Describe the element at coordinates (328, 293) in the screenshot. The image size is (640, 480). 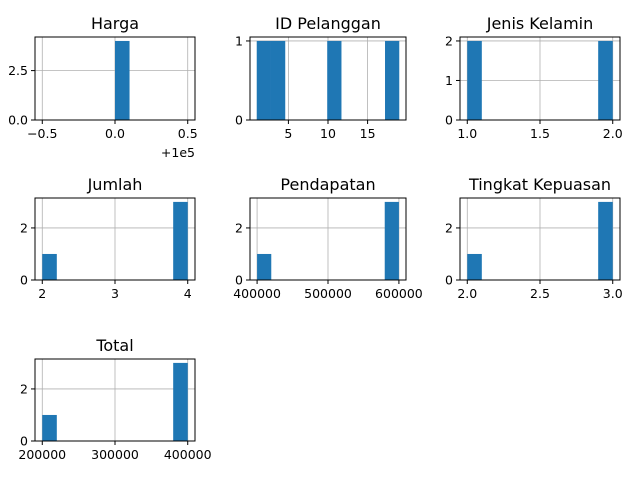
I see `x-tick-label: 500000` at that location.